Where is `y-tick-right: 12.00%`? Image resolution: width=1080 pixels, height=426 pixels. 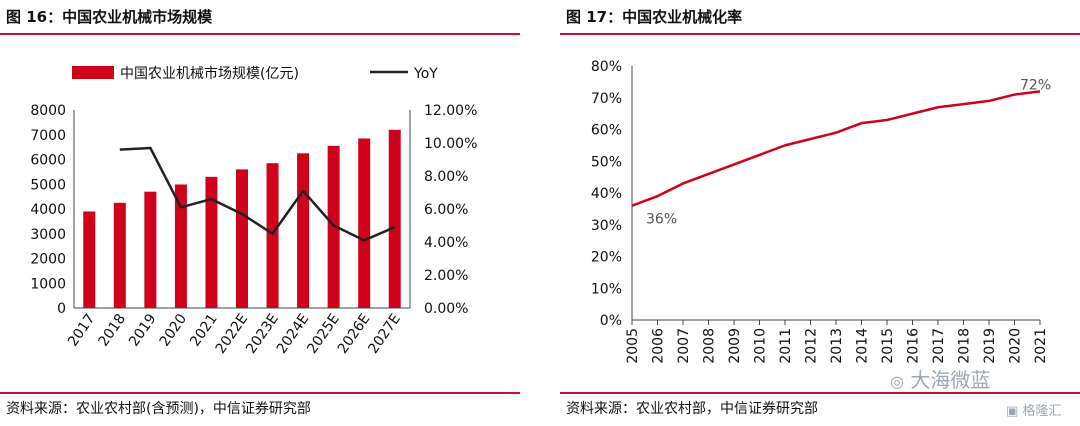 y-tick-right: 12.00% is located at coordinates (450, 111).